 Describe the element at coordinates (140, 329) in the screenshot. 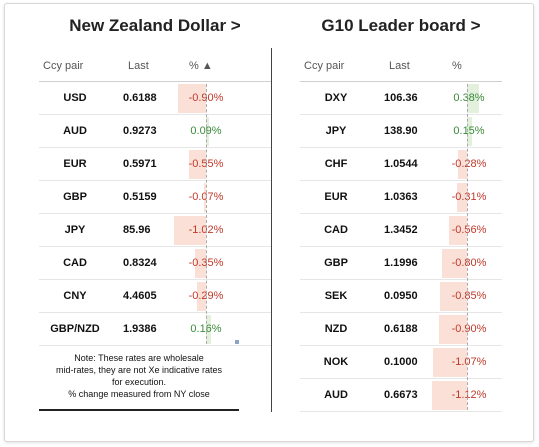

I see `last-cell: 1.9386` at that location.